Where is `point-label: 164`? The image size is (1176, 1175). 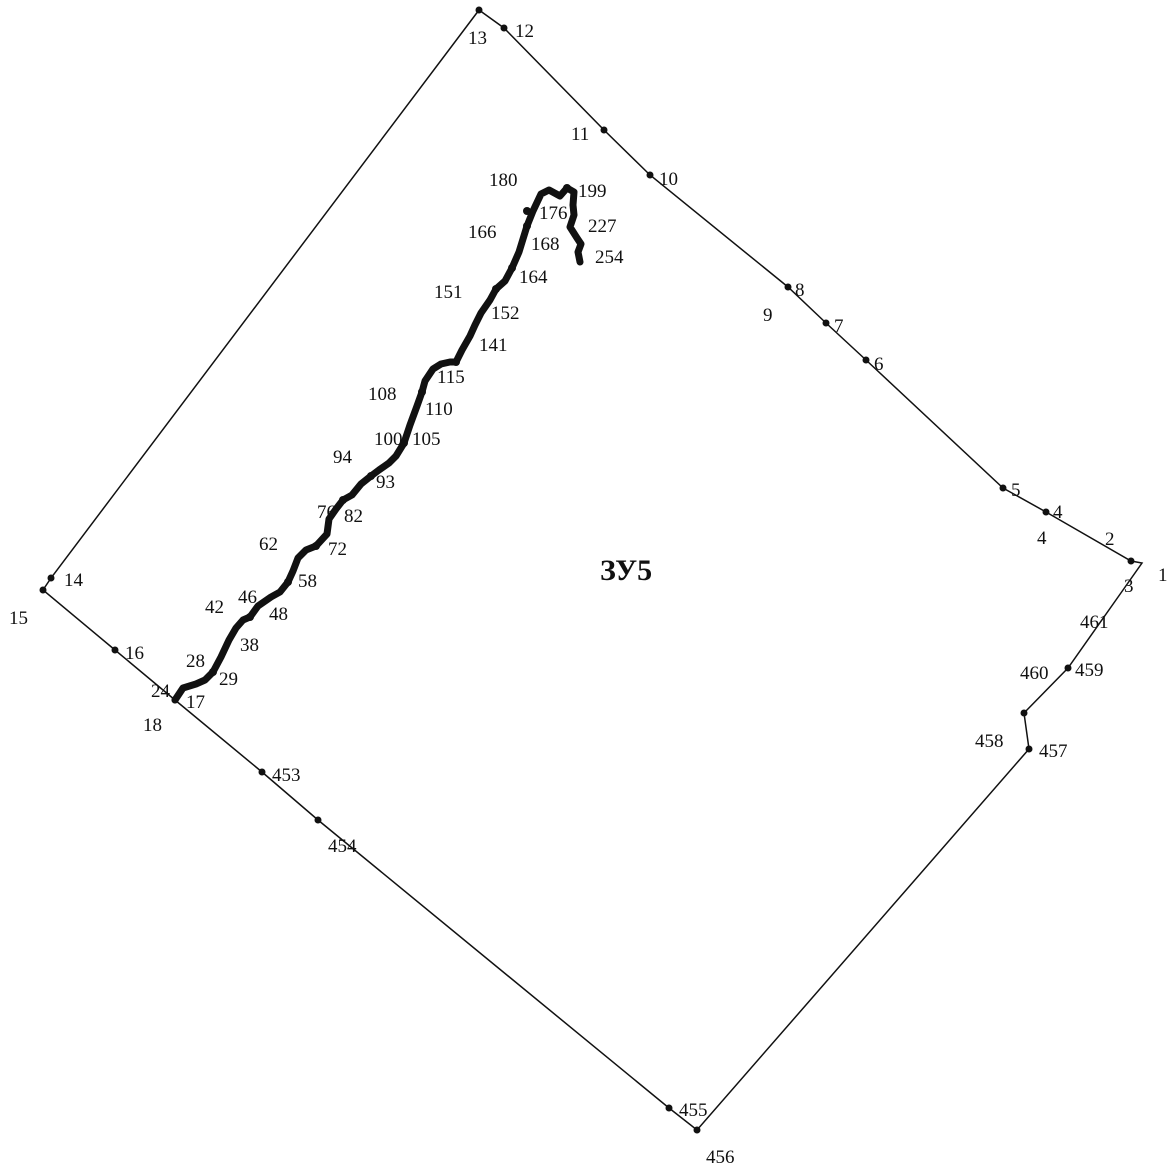 point-label: 164 is located at coordinates (533, 277).